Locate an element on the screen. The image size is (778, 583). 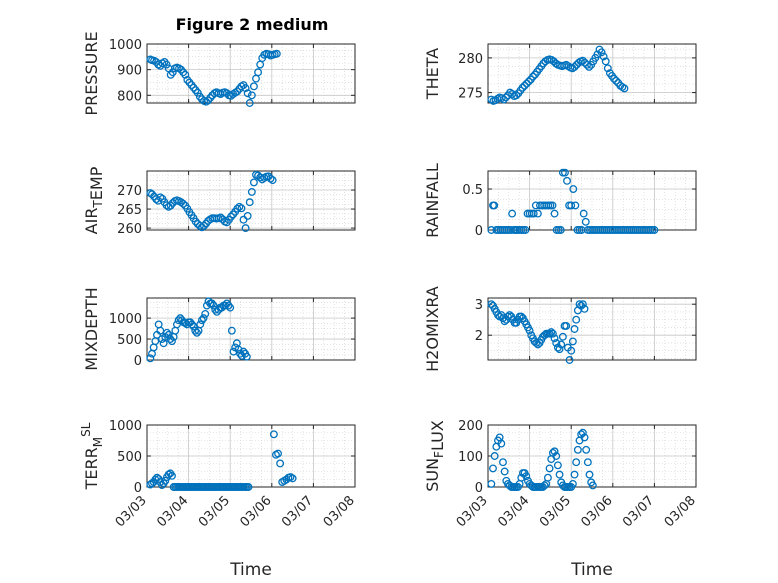
y-tick-label: 280 is located at coordinates (470, 59).